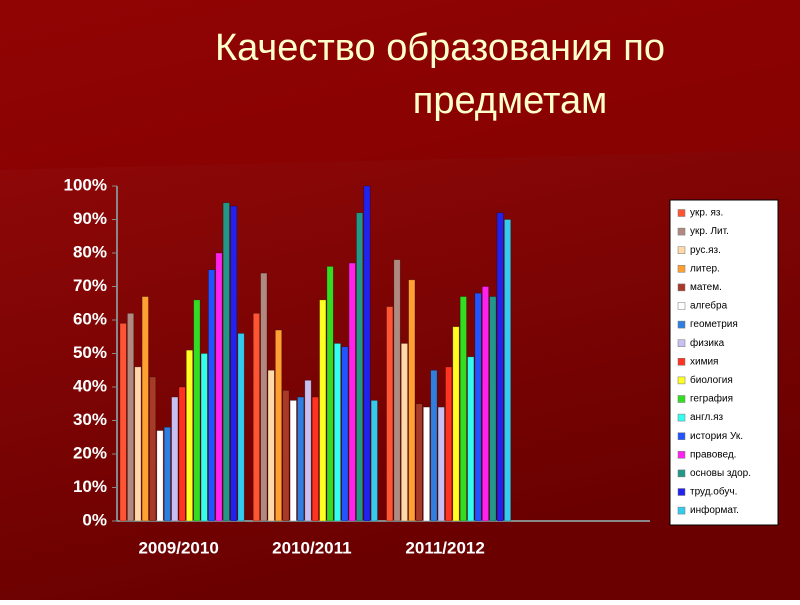 Image resolution: width=800 pixels, height=605 pixels. What do you see at coordinates (90, 218) in the screenshot?
I see `y-tick-label: 90%` at bounding box center [90, 218].